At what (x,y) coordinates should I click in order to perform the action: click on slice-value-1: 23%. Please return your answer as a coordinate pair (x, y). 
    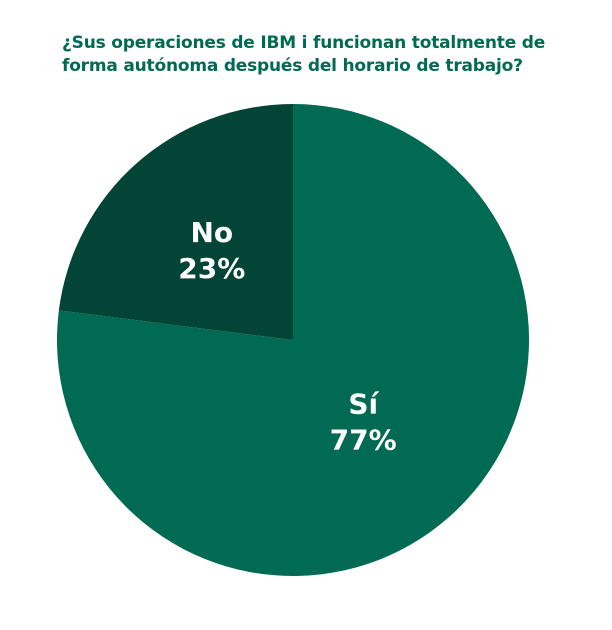
    Looking at the image, I should click on (211, 268).